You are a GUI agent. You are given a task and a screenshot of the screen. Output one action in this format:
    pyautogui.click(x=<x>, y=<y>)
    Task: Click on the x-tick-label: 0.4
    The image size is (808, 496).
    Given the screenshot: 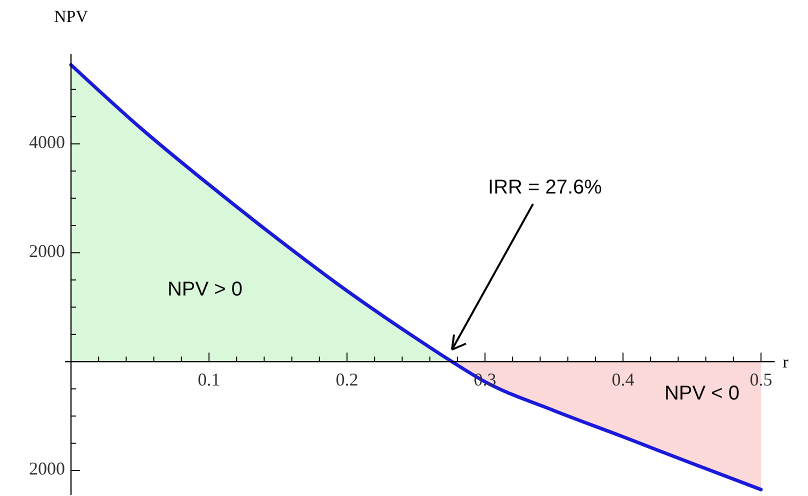 What is the action you would take?
    pyautogui.click(x=623, y=380)
    